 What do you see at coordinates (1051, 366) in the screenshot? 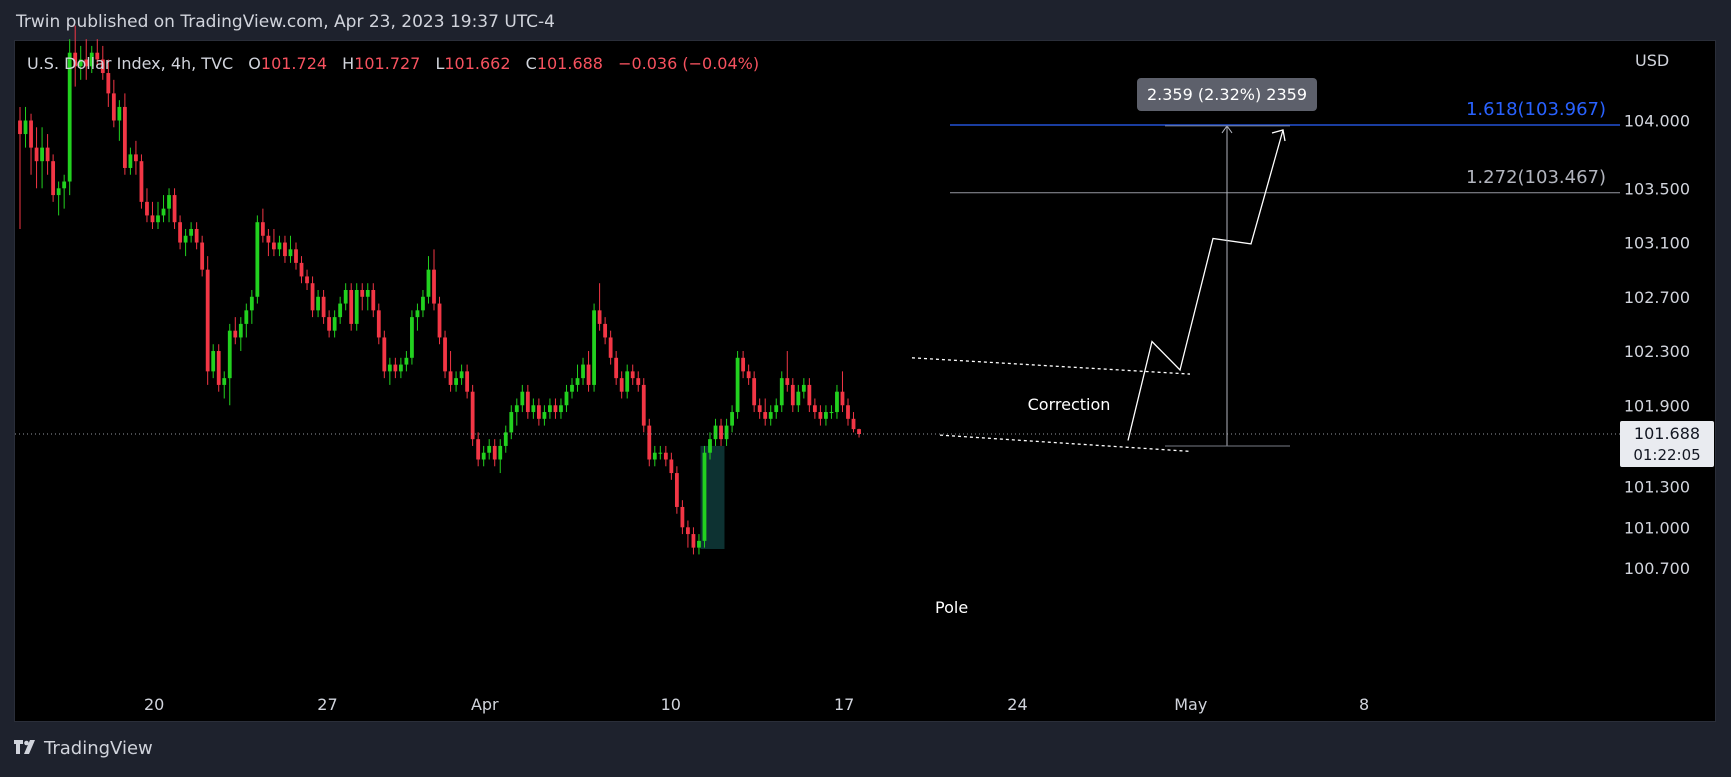
I see `channel-upper-line` at bounding box center [1051, 366].